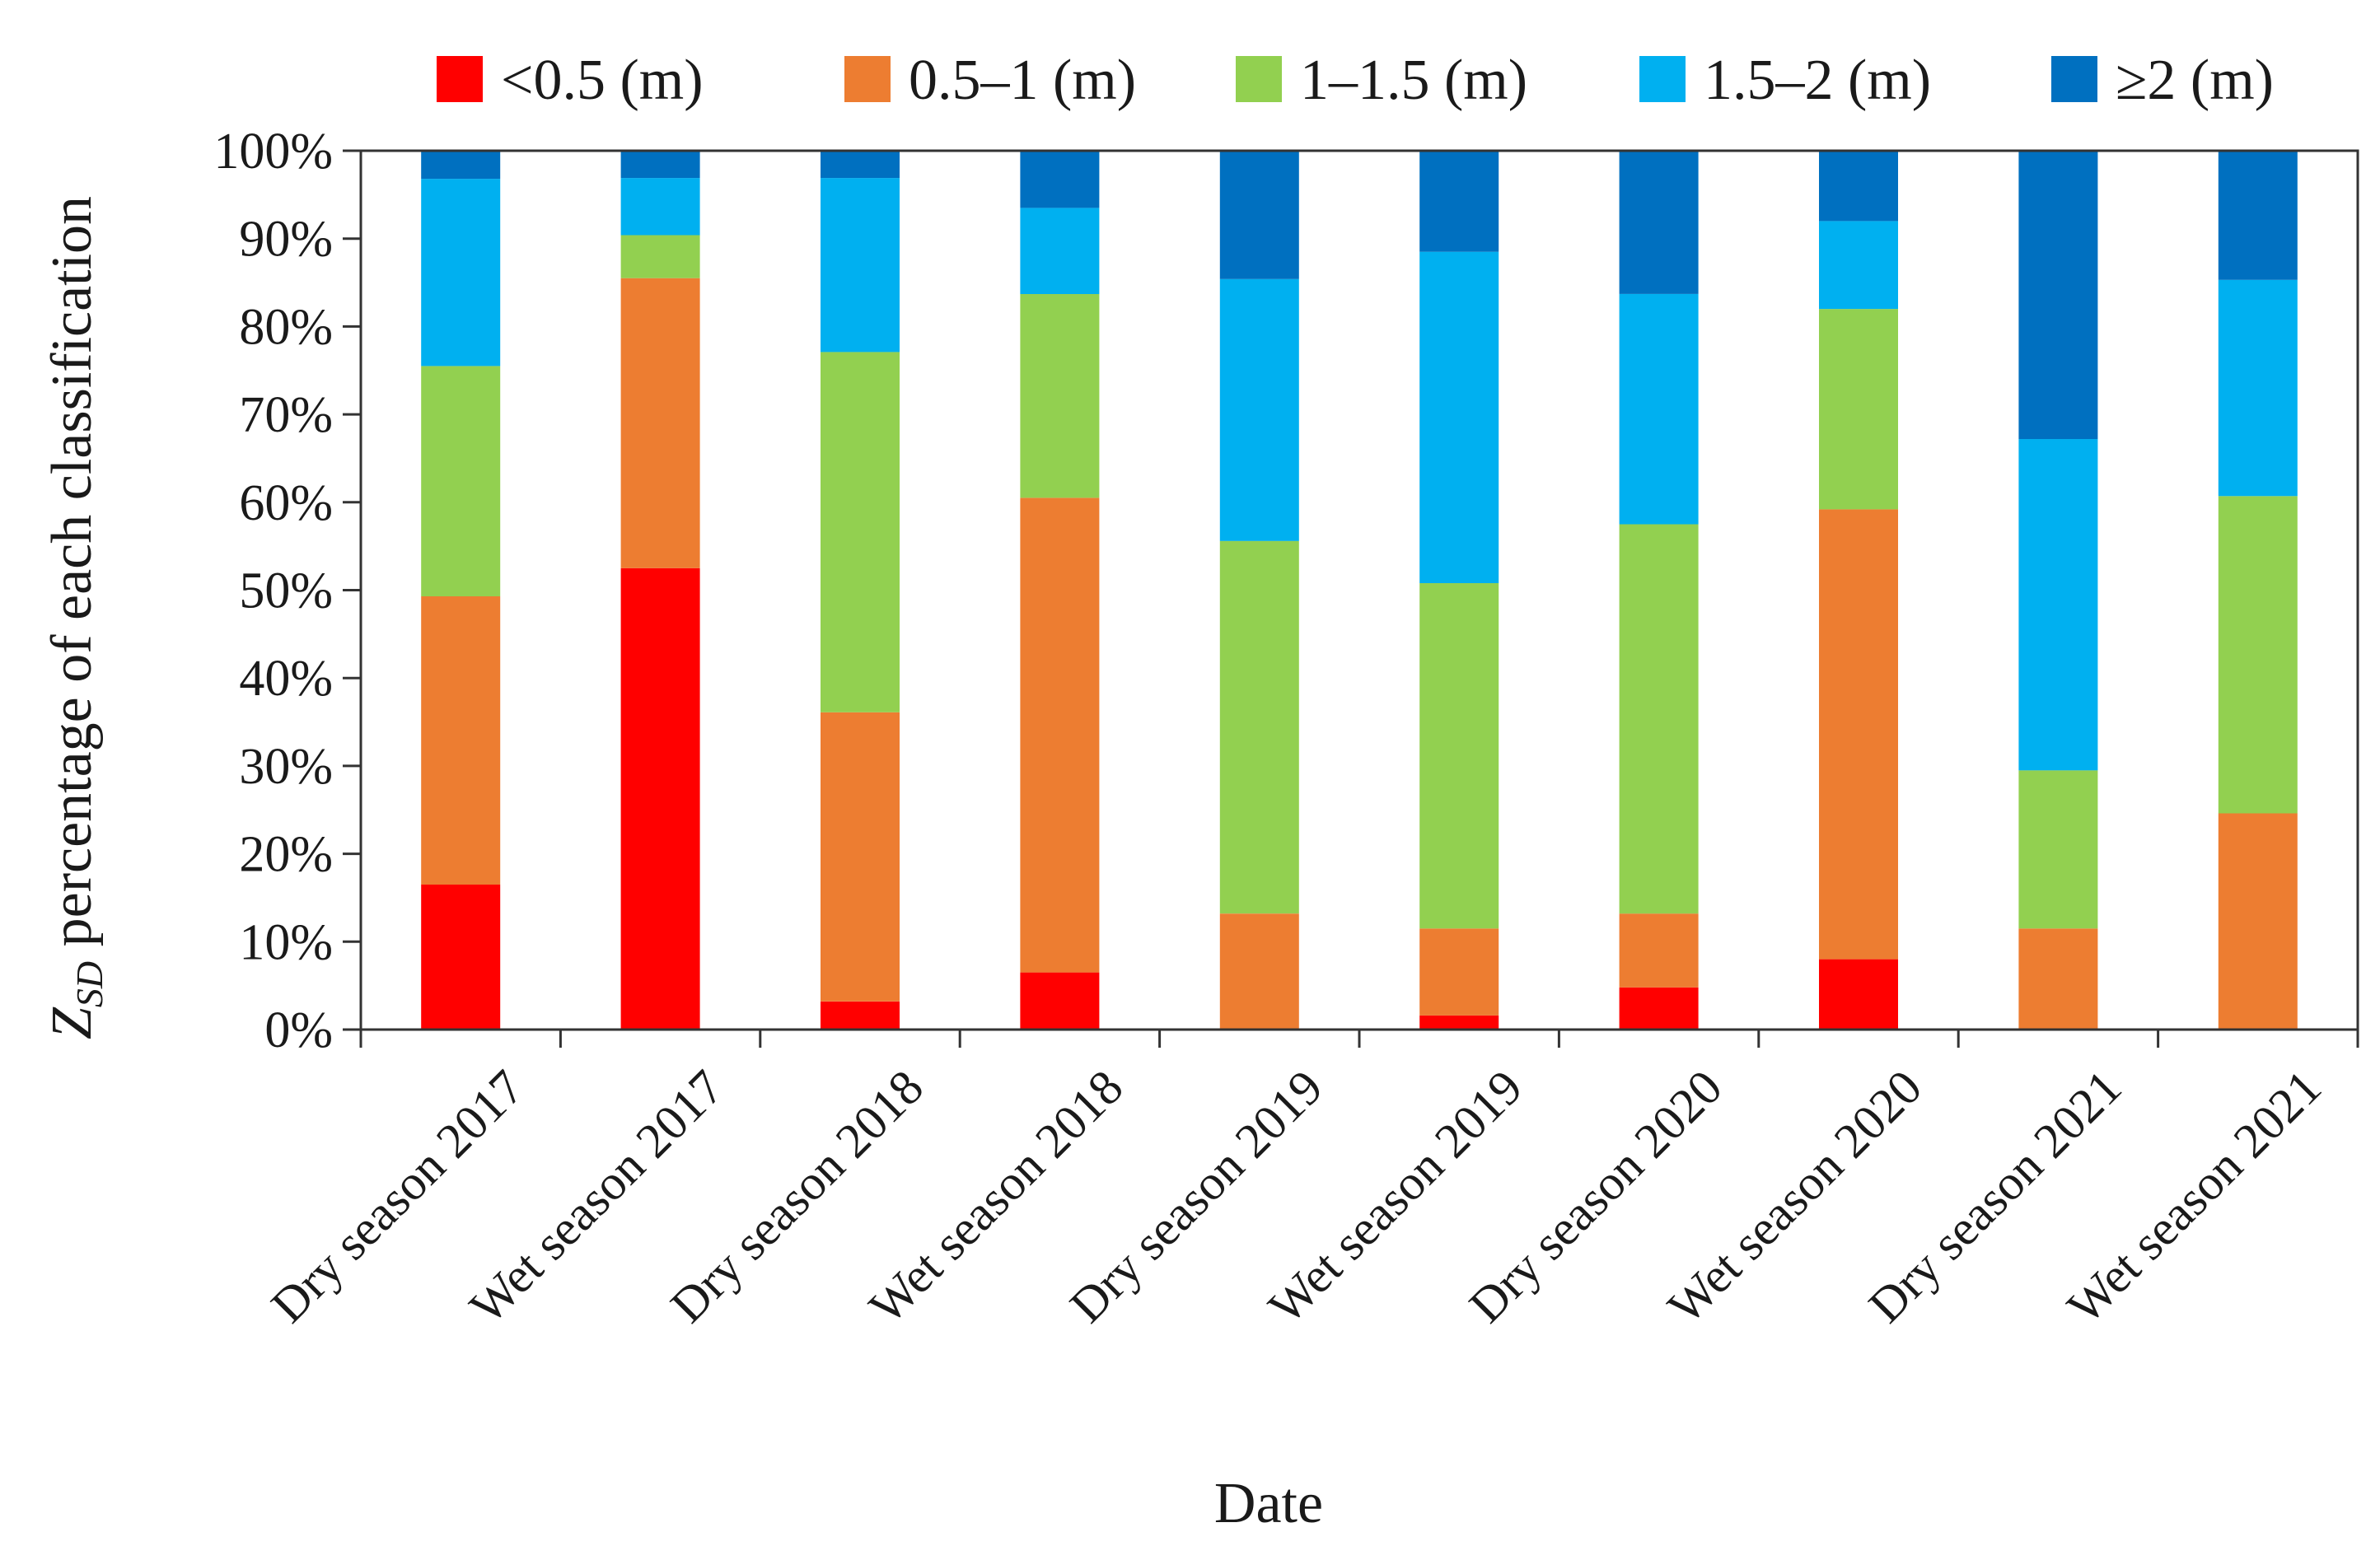  Describe the element at coordinates (286, 855) in the screenshot. I see `y-tick-label: 20%` at that location.